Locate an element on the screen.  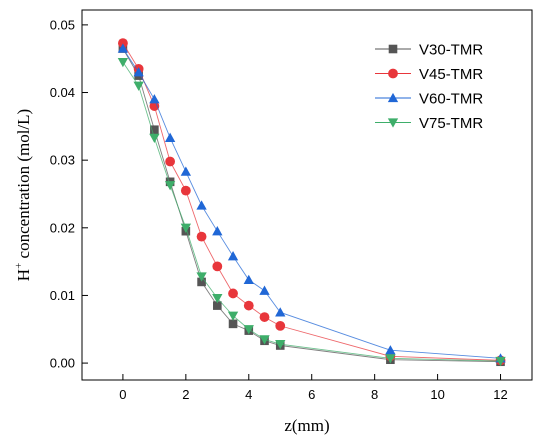
legend-item: V45-TMR is located at coordinates (429, 74).